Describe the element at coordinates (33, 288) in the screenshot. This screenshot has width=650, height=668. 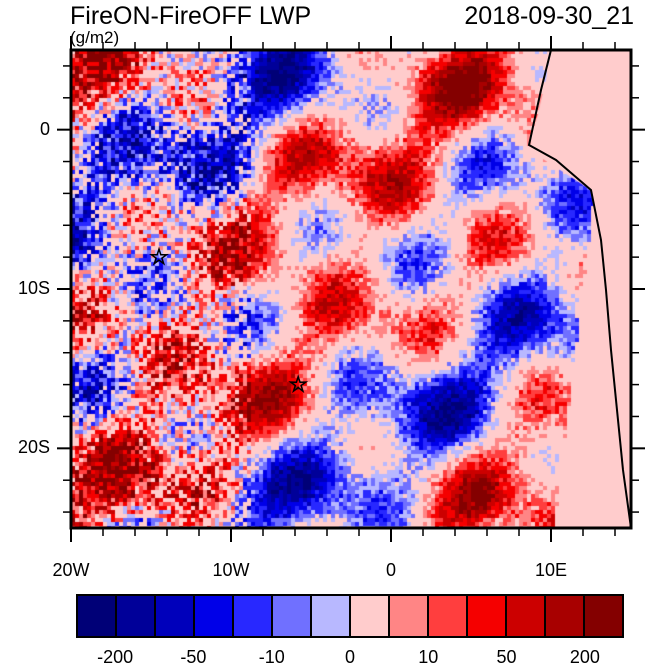
I see `lat-label: 10S` at that location.